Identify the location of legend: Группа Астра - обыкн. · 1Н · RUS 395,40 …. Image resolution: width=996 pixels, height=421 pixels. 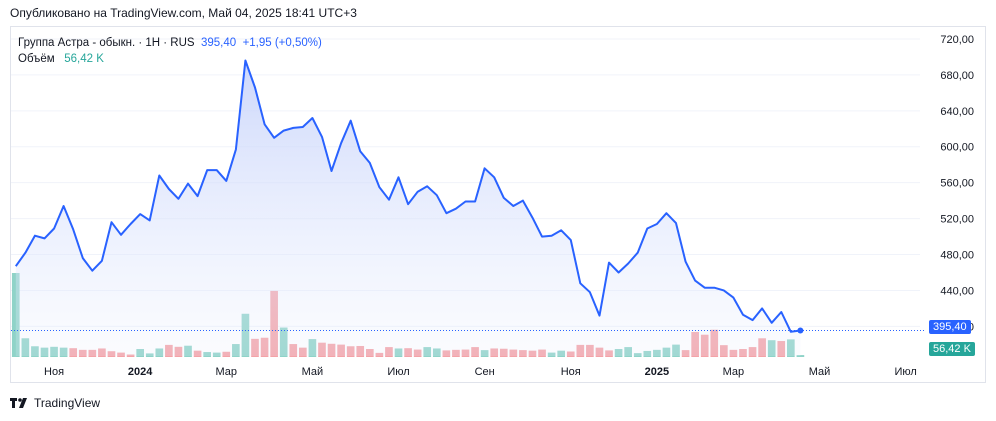
(170, 51).